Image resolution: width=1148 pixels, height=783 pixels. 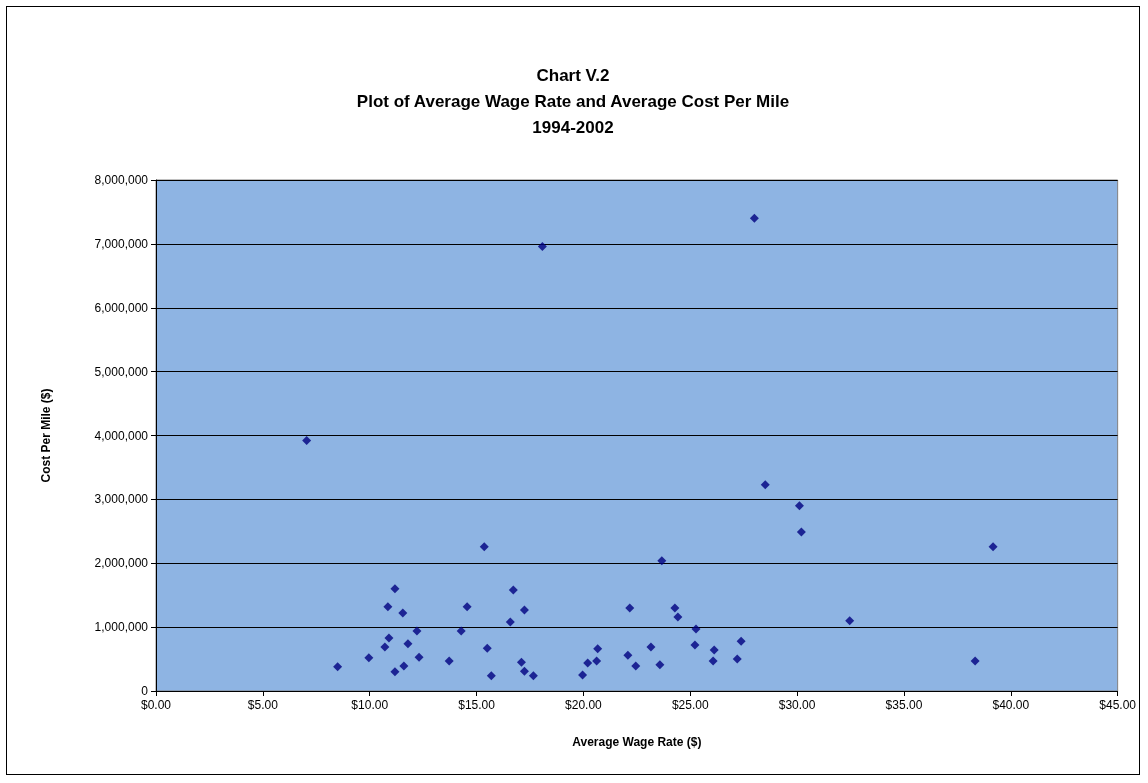 I want to click on x-tick-label: $35.00, so click(x=904, y=705).